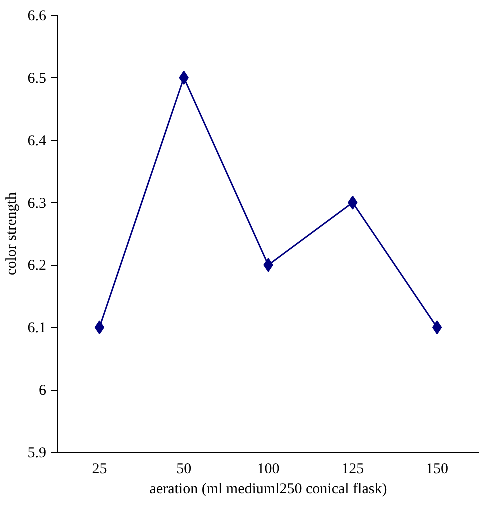 This screenshot has width=498, height=506. I want to click on y-tick-label: 6.1, so click(37, 328).